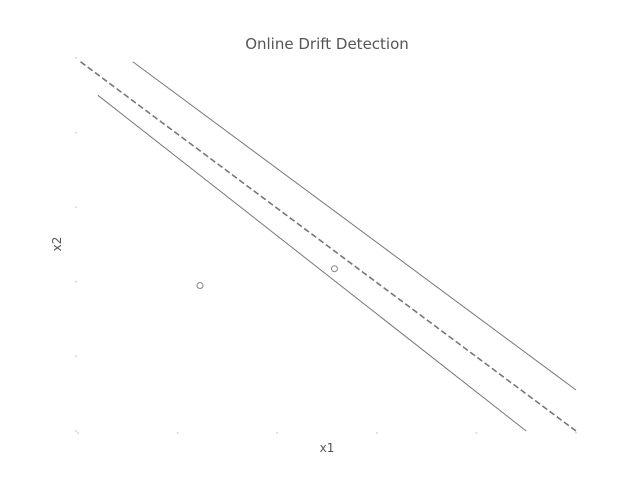 The height and width of the screenshot is (480, 640). I want to click on x-axis-label: x1, so click(327, 448).